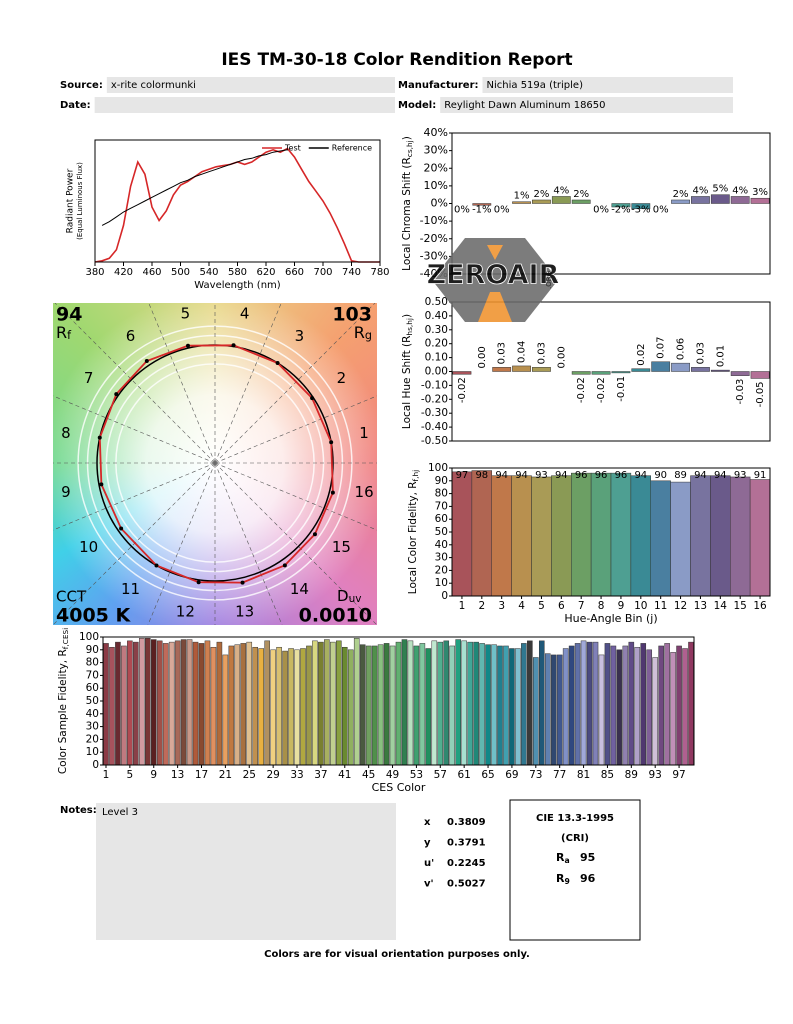 Image resolution: width=793 pixels, height=1024 pixels. What do you see at coordinates (441, 481) in the screenshot?
I see `y-tick-label: 90` at bounding box center [441, 481].